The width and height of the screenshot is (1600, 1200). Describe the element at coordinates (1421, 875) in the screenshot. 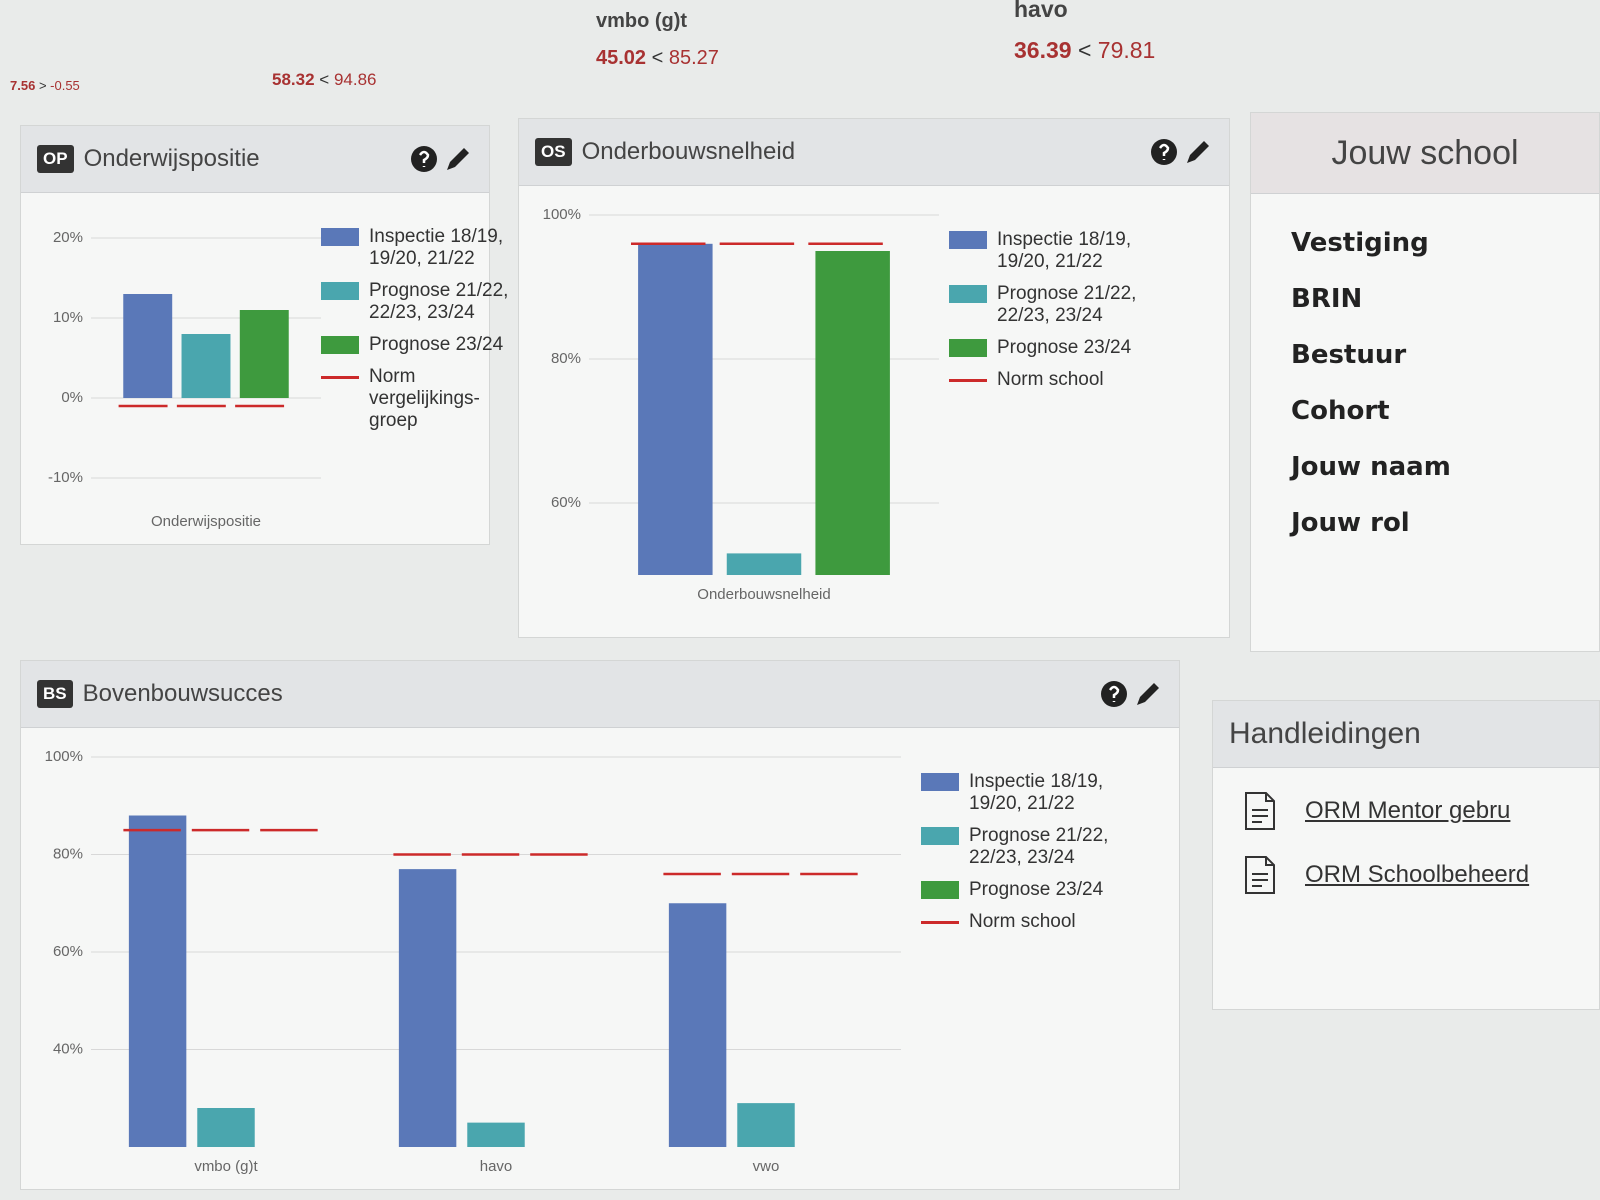

I see `manual-link: ORM Schoolbeheerd` at that location.